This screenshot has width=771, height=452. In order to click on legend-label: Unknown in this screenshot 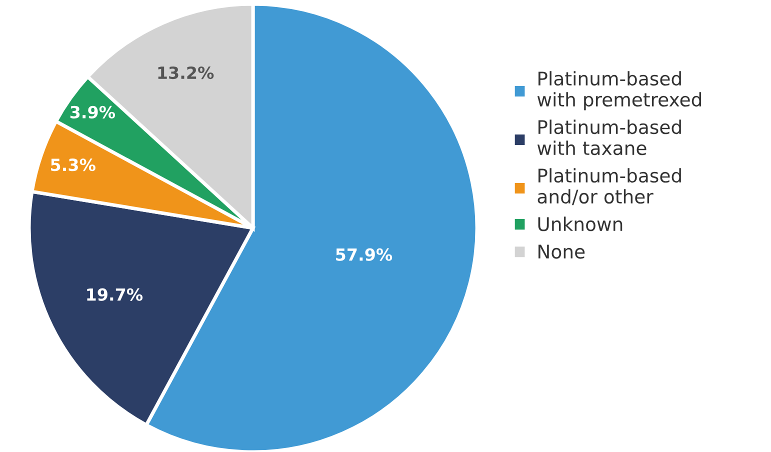, I will do `click(580, 224)`.